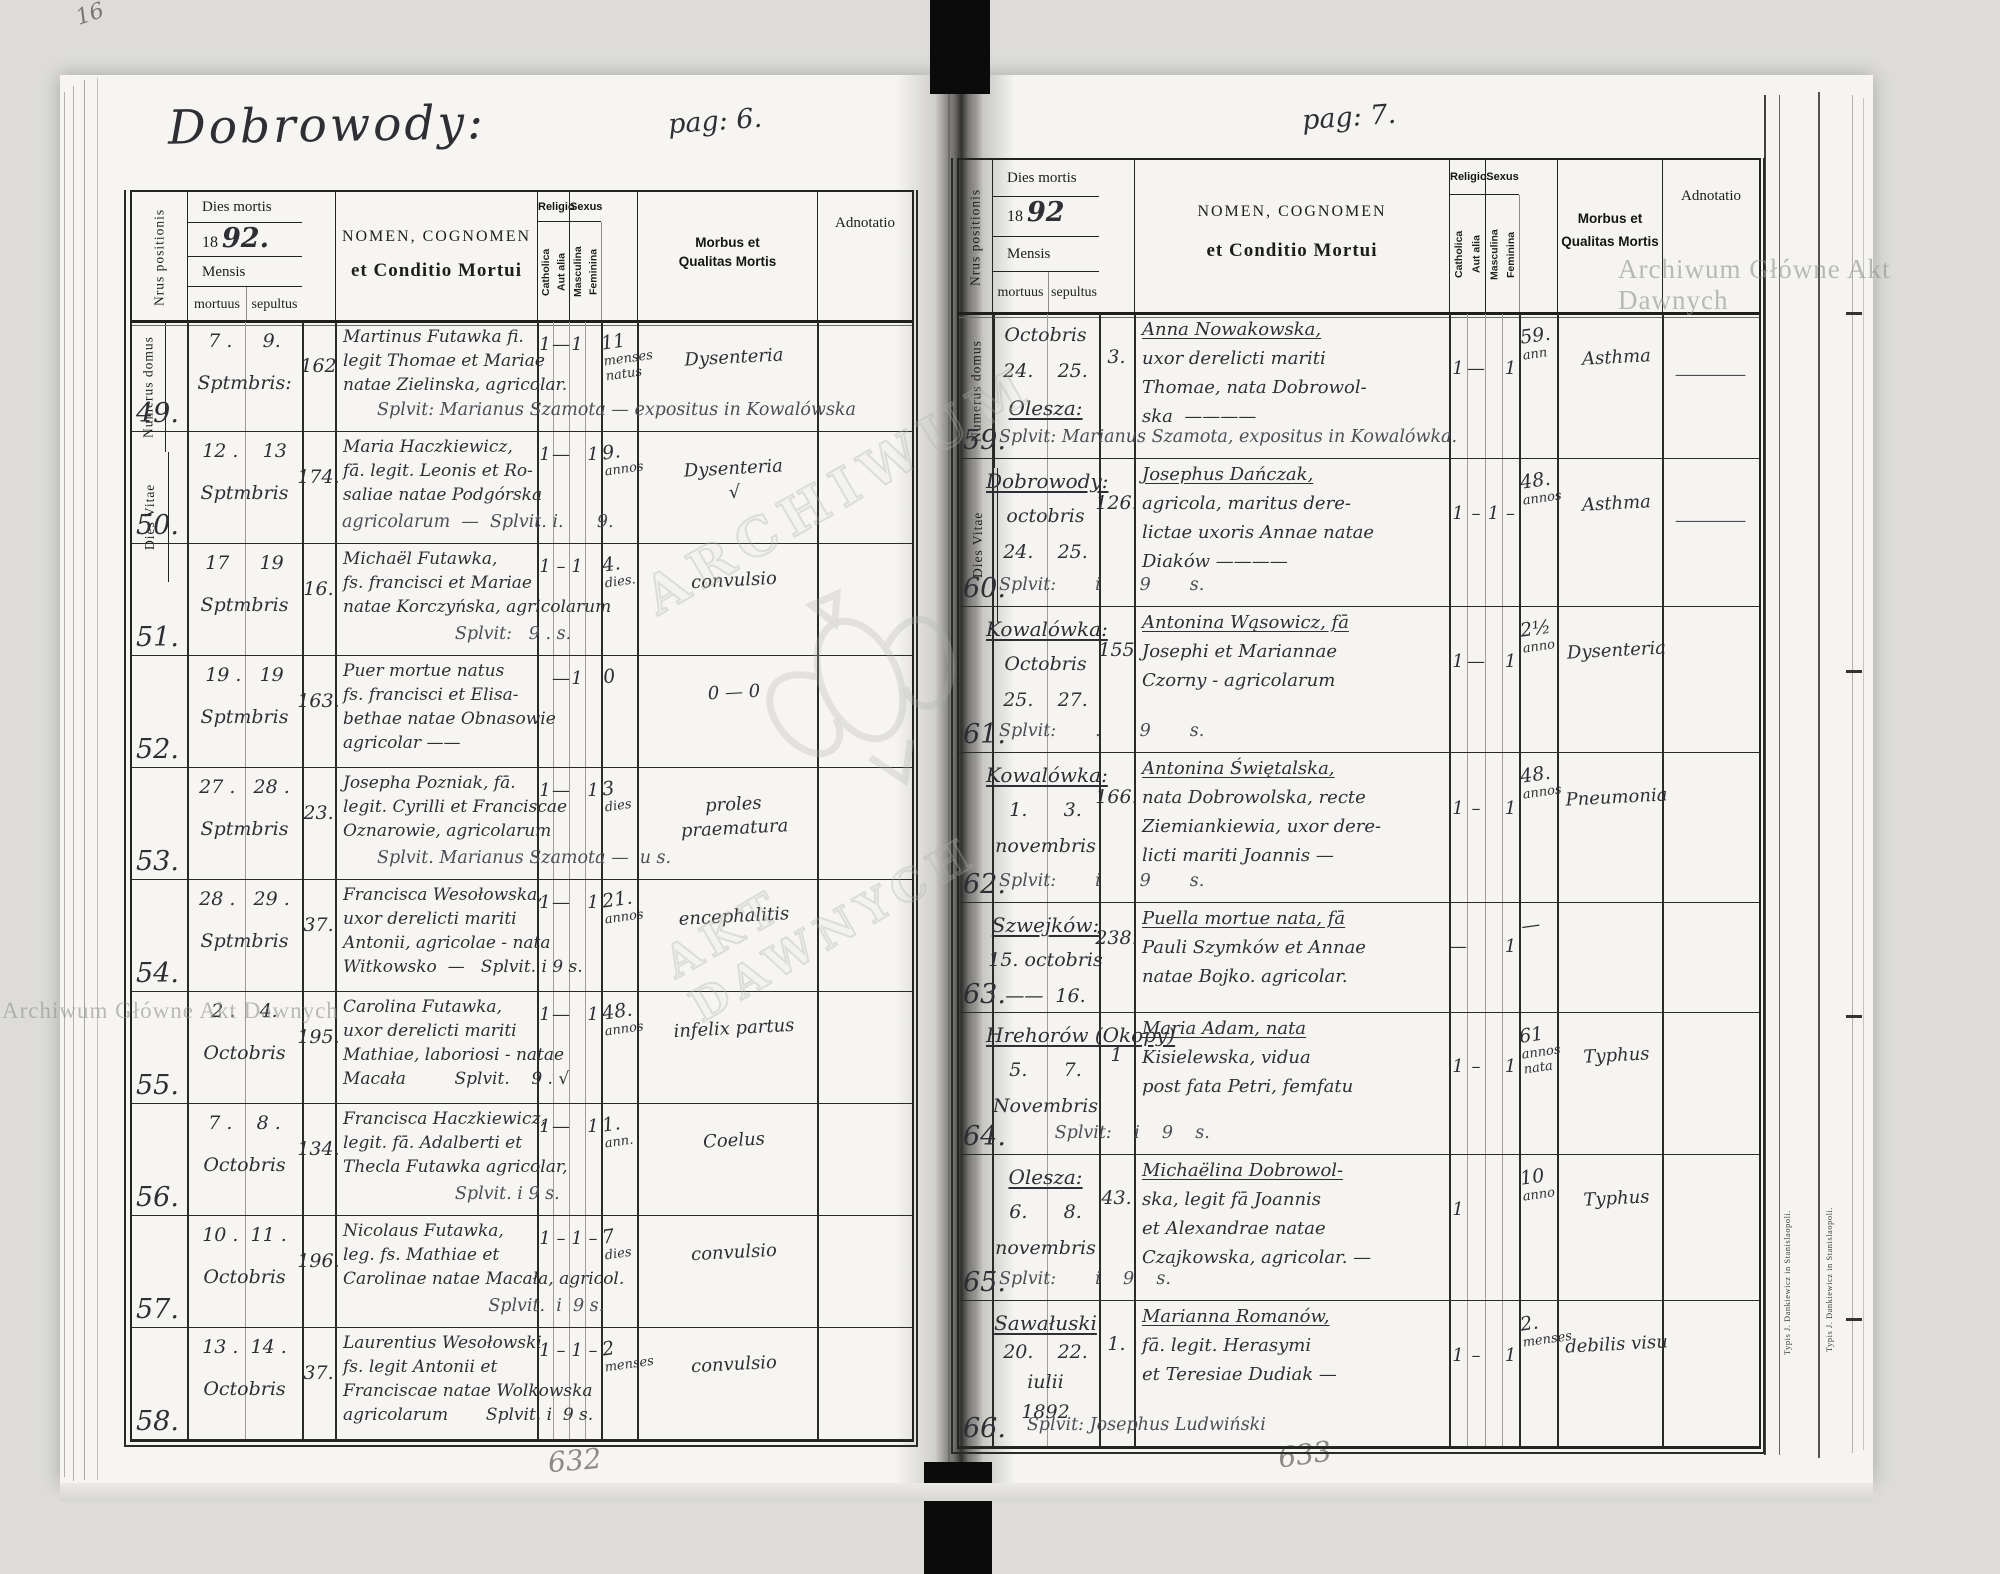  Describe the element at coordinates (455, 1167) in the screenshot. I see `name-line: Thecla Futawka agricolar,` at that location.